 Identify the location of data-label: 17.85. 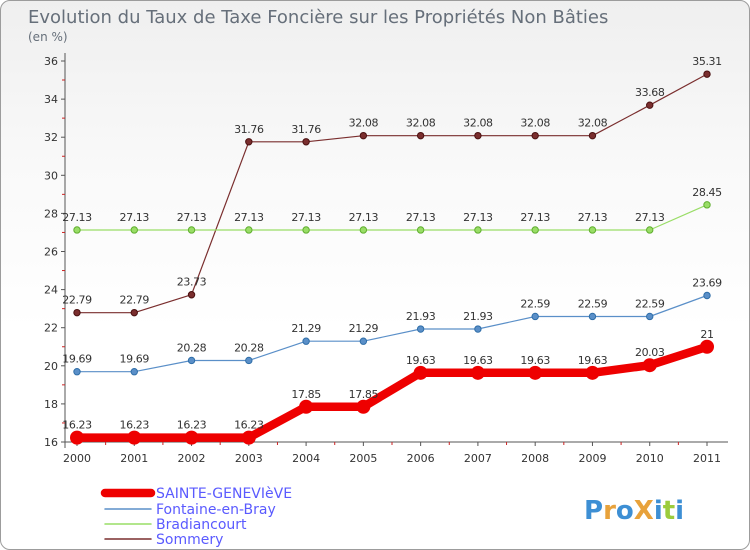
(306, 394).